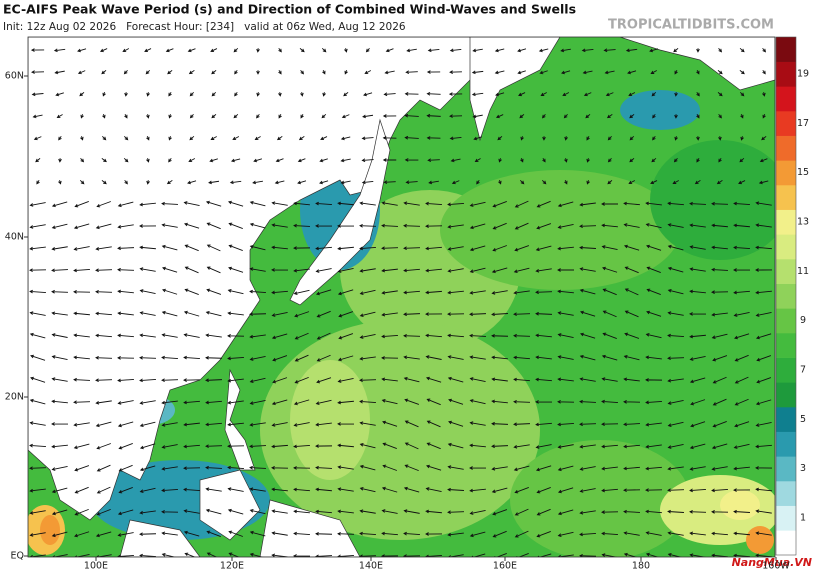 This screenshot has height=577, width=819. Describe the element at coordinates (96, 566) in the screenshot. I see `lon-label: 100E` at that location.